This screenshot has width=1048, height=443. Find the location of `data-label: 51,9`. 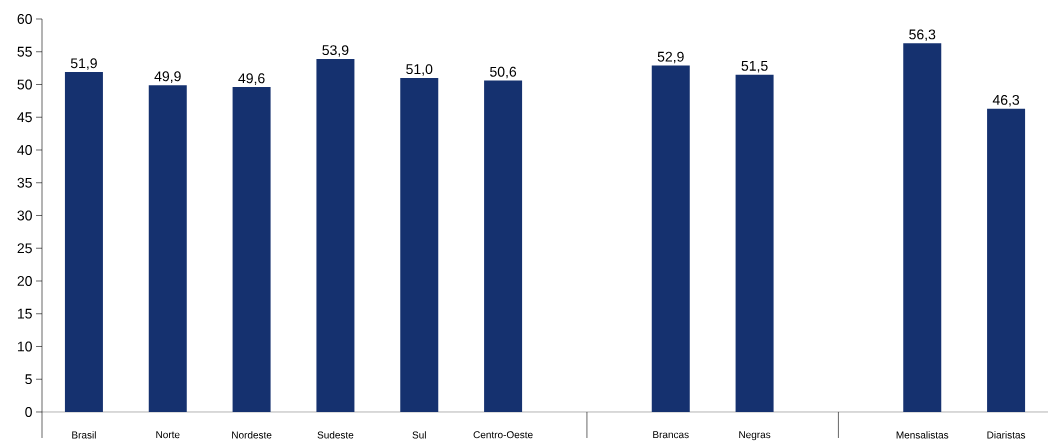

data-label: 51,9 is located at coordinates (83, 64).